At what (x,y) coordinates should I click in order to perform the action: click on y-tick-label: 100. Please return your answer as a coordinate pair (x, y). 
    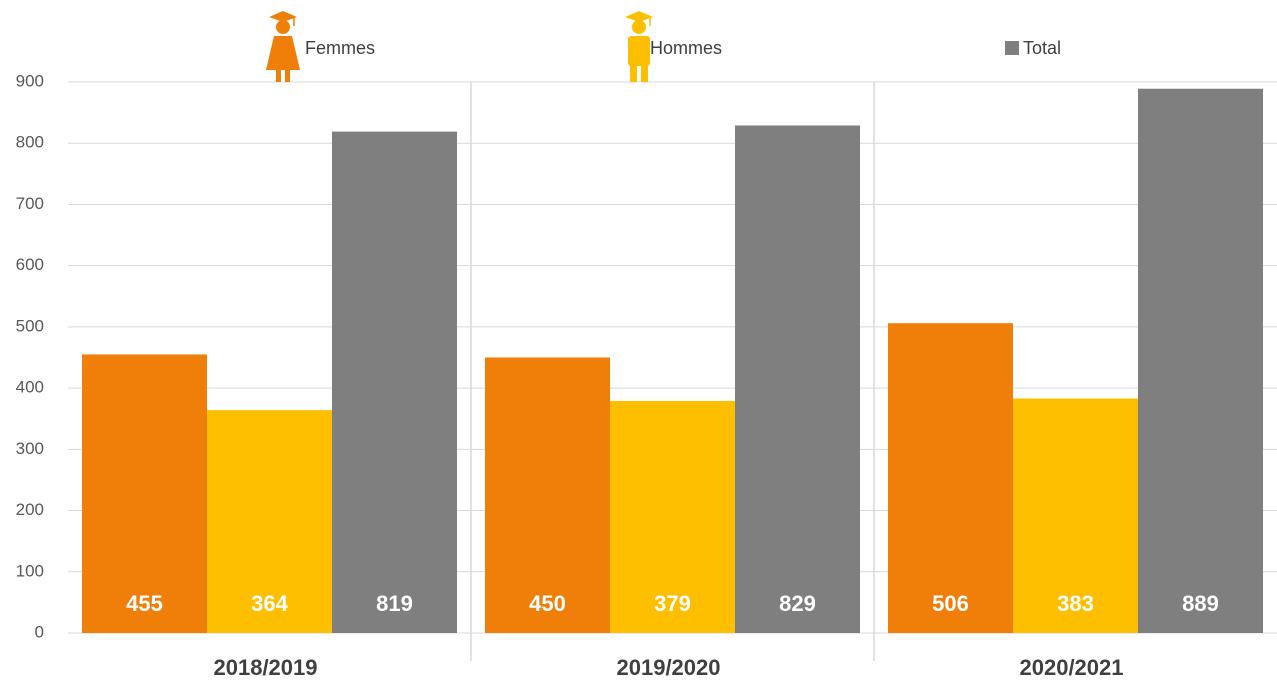
    Looking at the image, I should click on (30, 570).